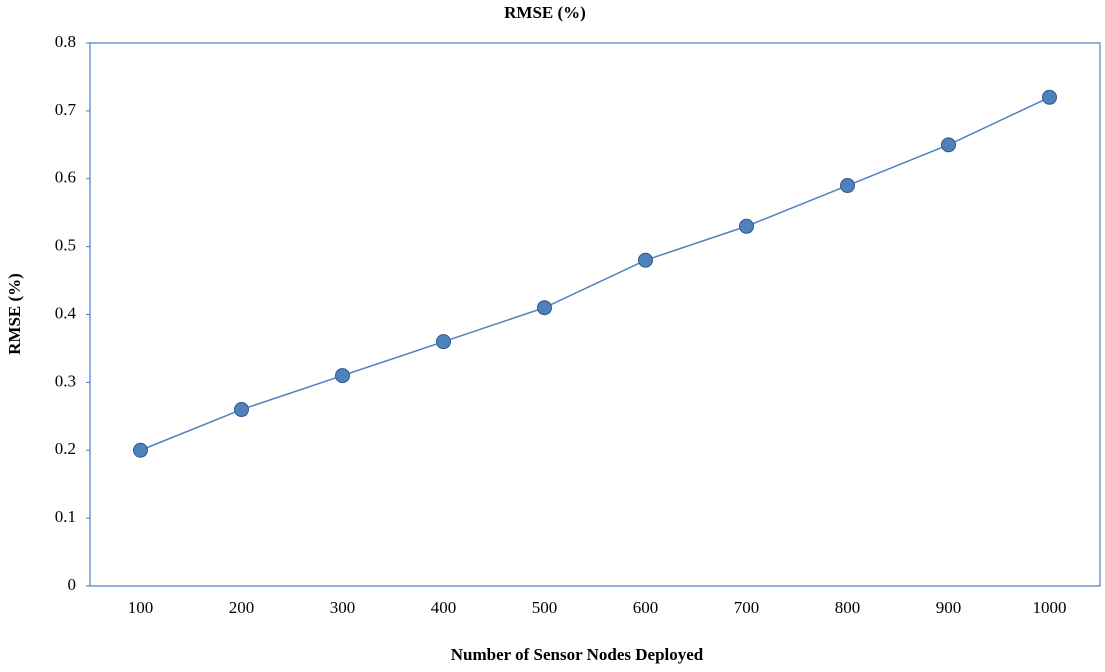 The image size is (1105, 672). Describe the element at coordinates (343, 607) in the screenshot. I see `x-tick-label: 300` at that location.